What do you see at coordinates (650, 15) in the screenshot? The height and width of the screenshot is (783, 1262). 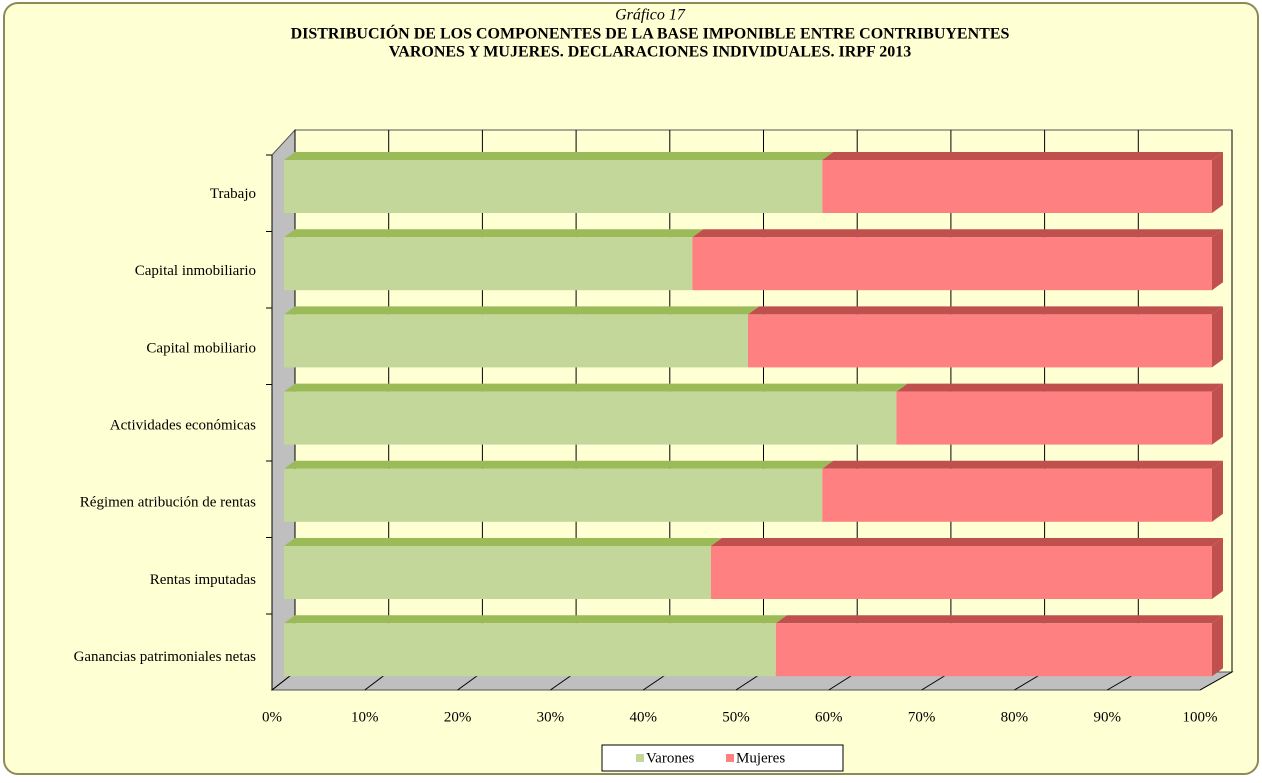 I see `chart-caption: Gráfico 17` at bounding box center [650, 15].